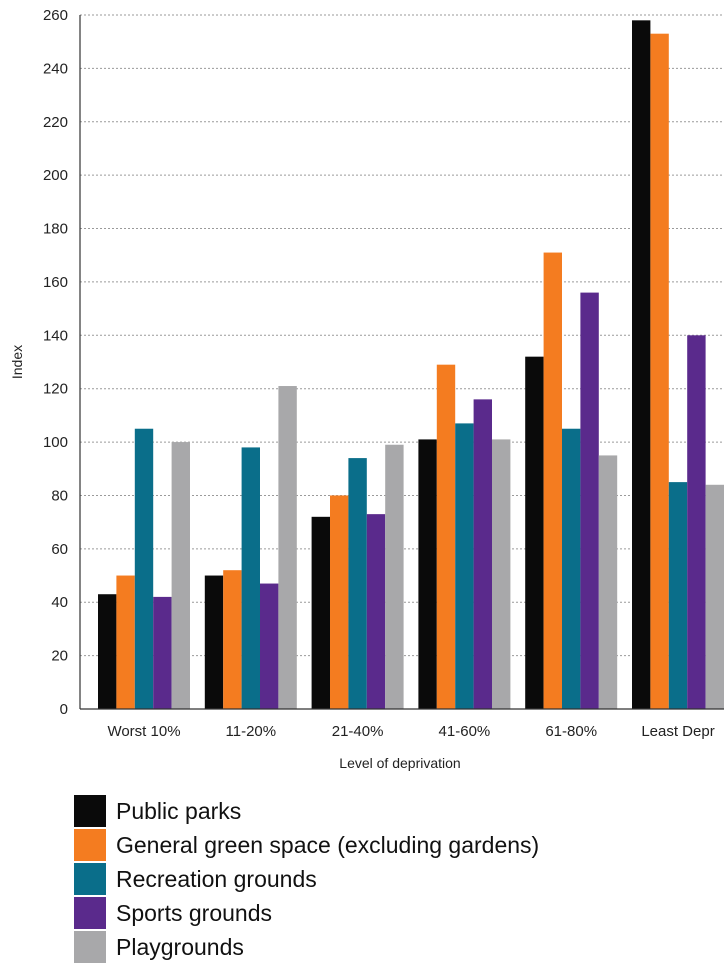  I want to click on legend-item: General green space (excluding gardens), so click(306, 845).